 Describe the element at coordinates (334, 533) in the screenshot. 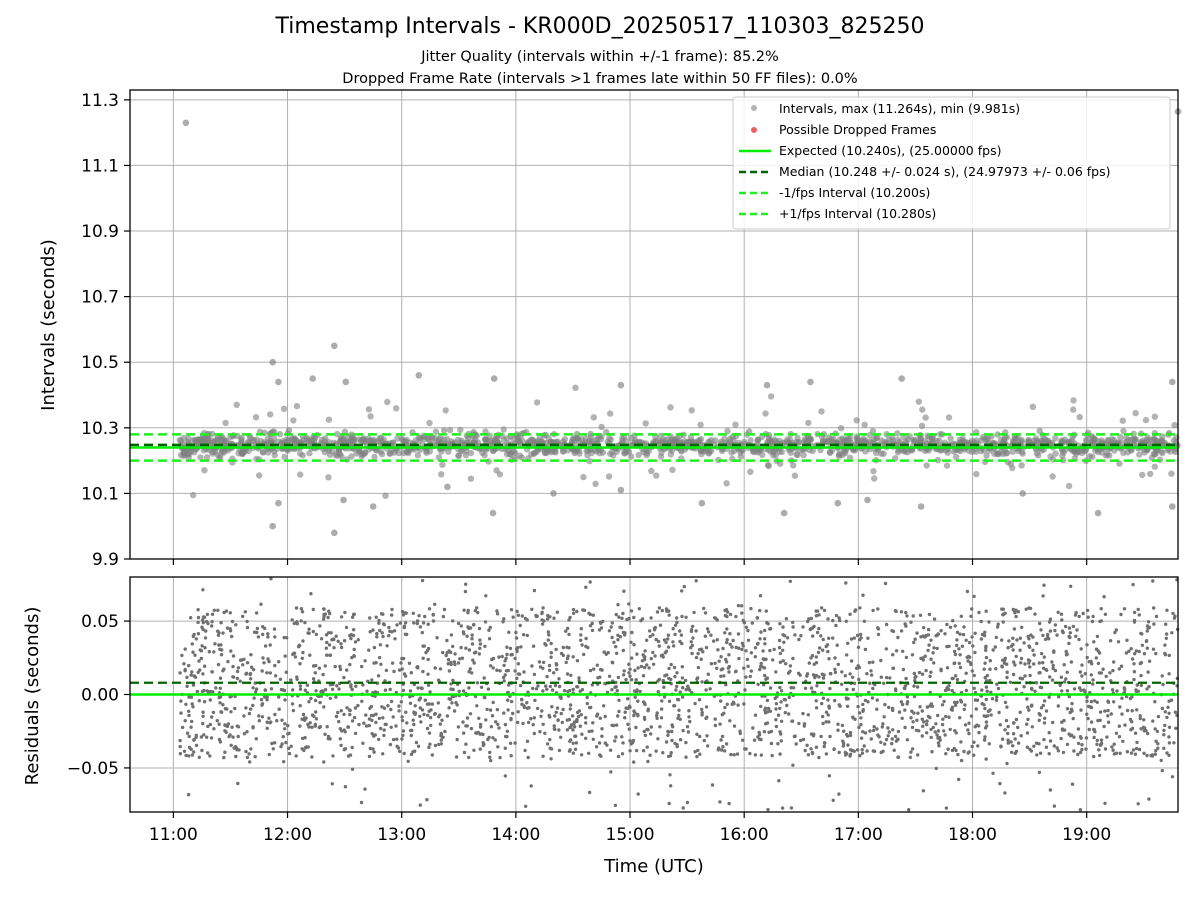

I see `interval-outlier-point` at that location.